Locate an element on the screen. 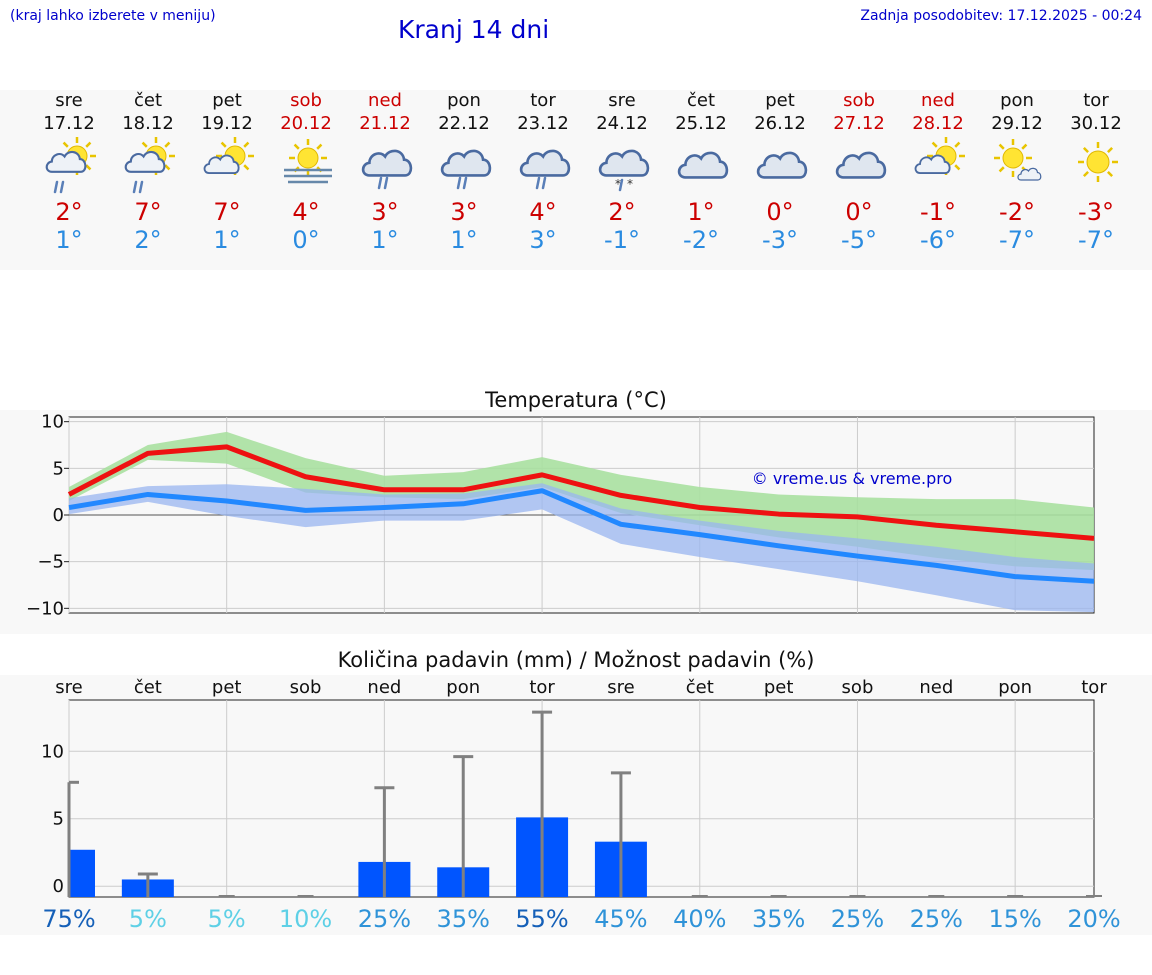 Image resolution: width=1152 pixels, height=975 pixels. temp-min: -5° is located at coordinates (859, 240).